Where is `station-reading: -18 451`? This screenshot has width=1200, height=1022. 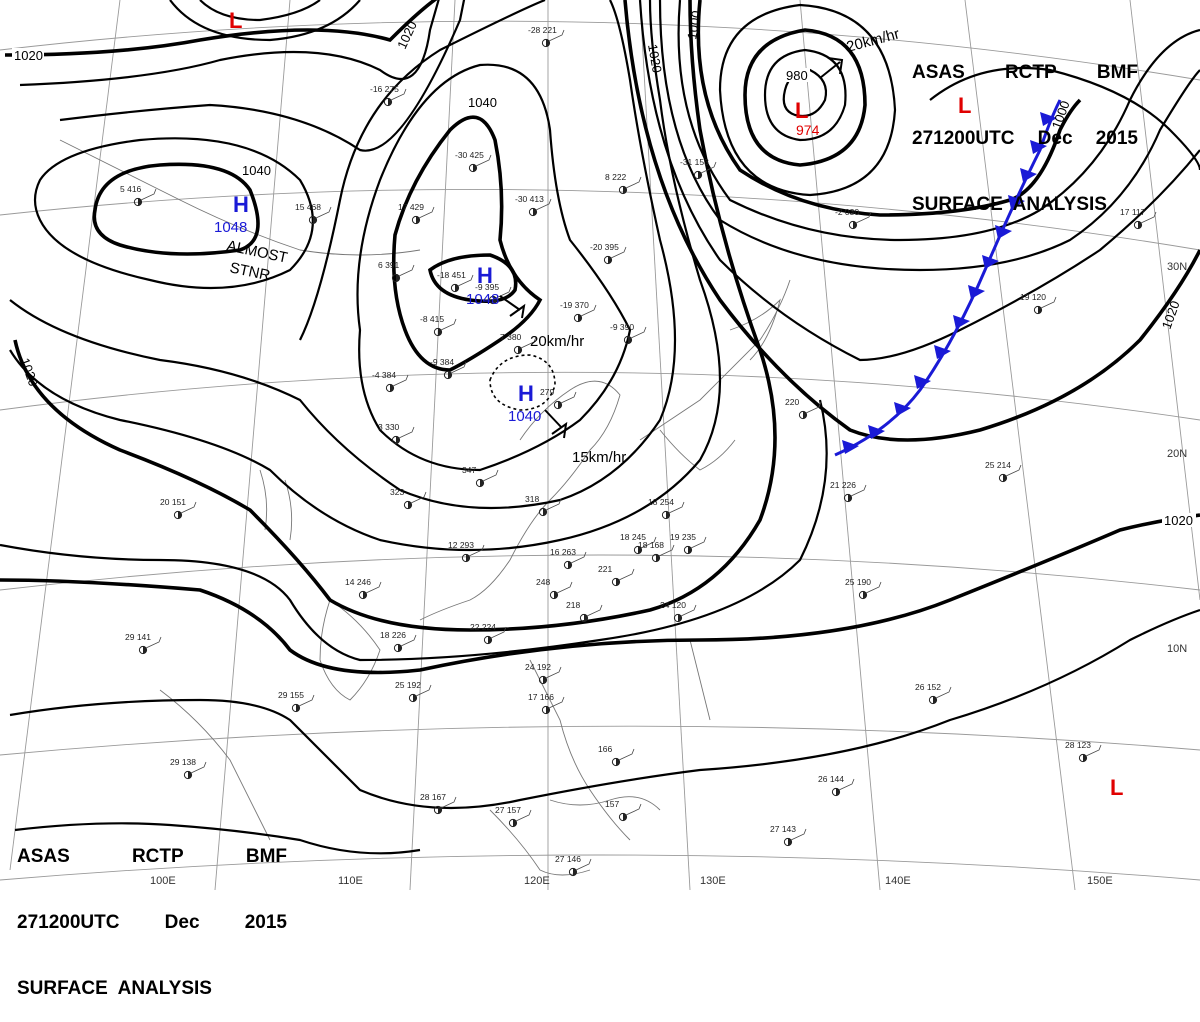 station-reading: -18 451 is located at coordinates (451, 275).